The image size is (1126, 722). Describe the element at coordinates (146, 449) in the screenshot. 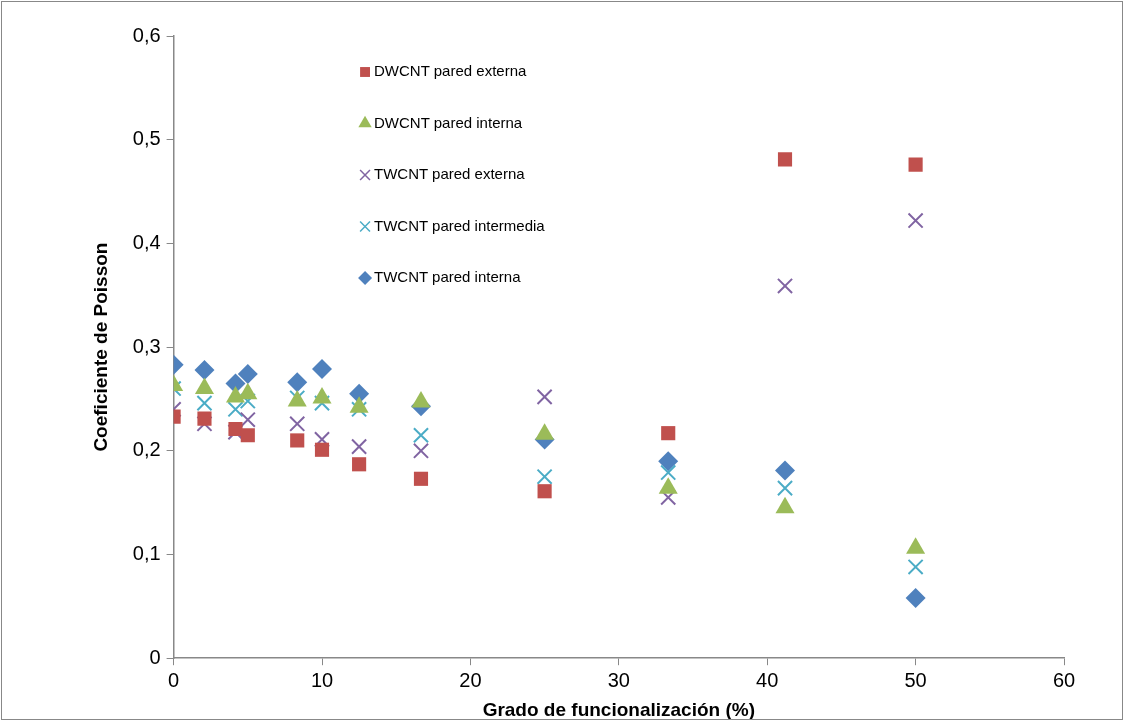

I see `y-tick-label: 0,2` at that location.